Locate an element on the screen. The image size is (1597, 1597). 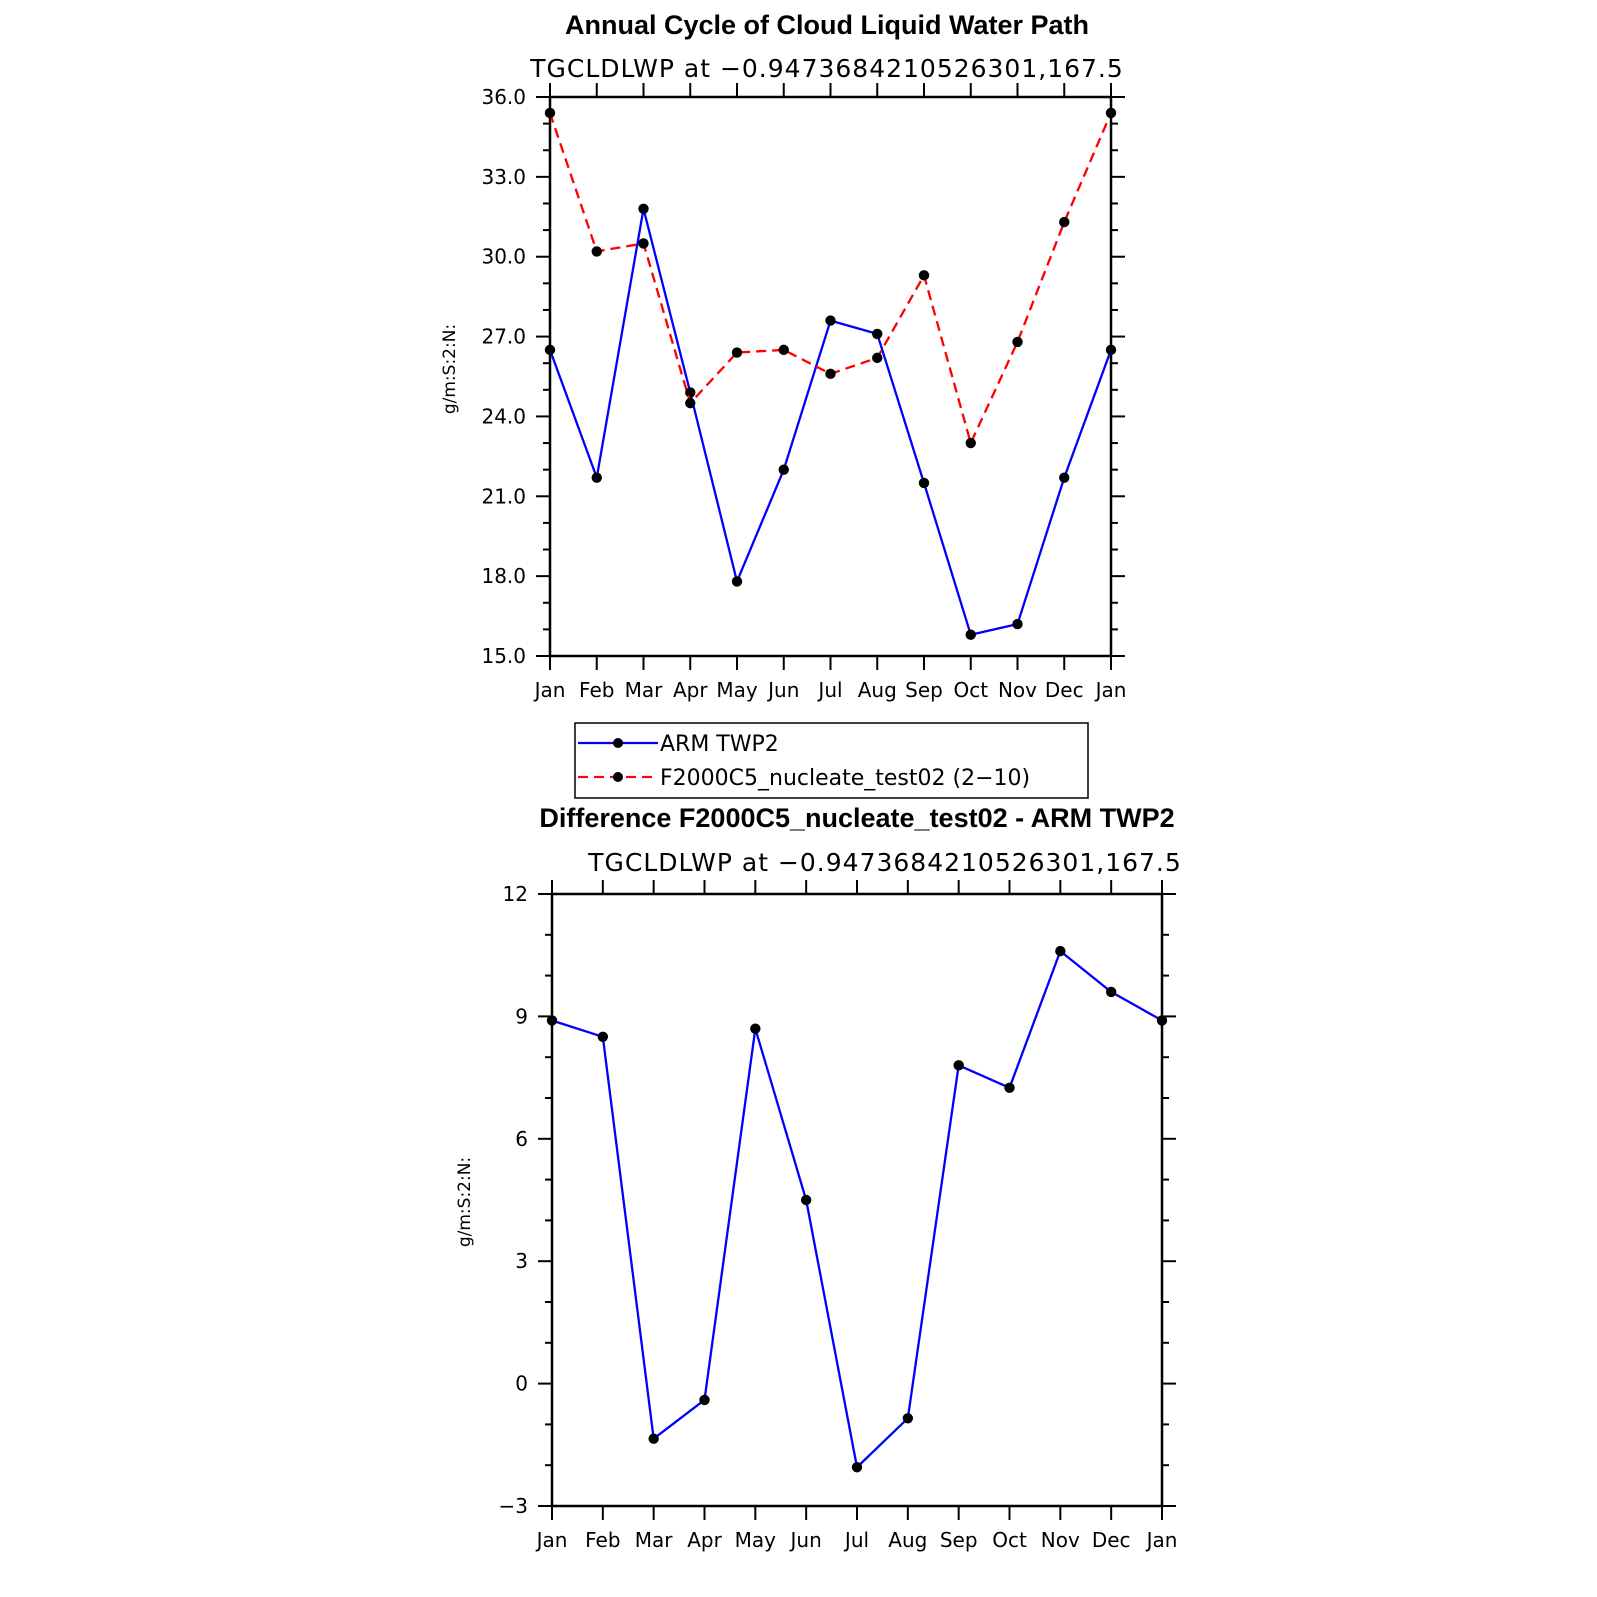
x-tick-label: Feb is located at coordinates (602, 1540).